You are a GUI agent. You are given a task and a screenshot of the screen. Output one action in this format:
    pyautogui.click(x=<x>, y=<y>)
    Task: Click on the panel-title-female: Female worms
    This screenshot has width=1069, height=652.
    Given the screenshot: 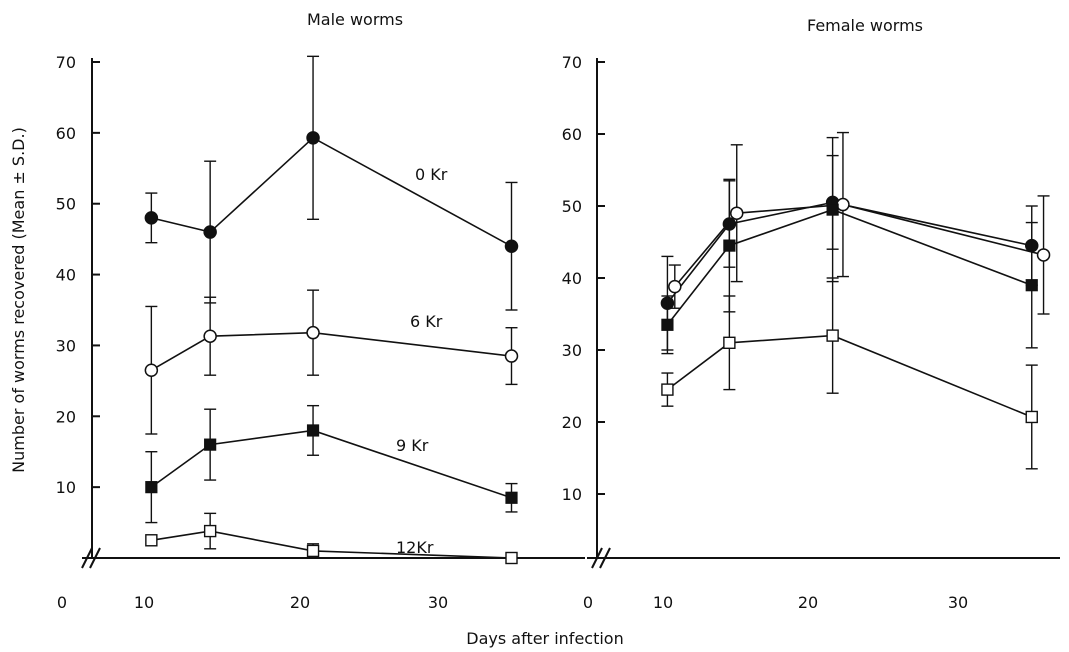 What is the action you would take?
    pyautogui.click(x=865, y=25)
    